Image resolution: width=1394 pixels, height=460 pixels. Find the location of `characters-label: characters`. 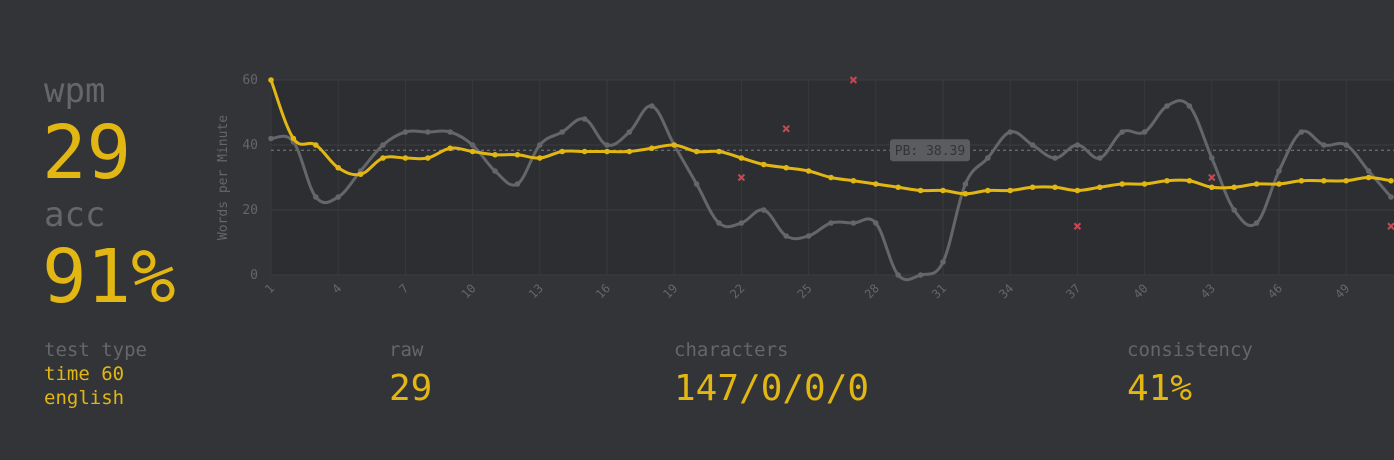

characters-label: characters is located at coordinates (731, 350).